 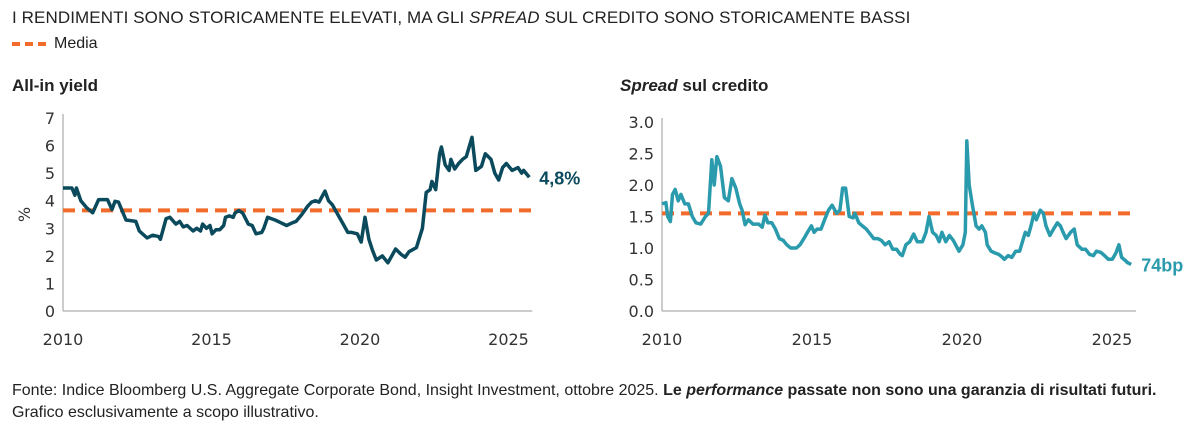 I want to click on y-tick-label: 3.0, so click(x=641, y=122).